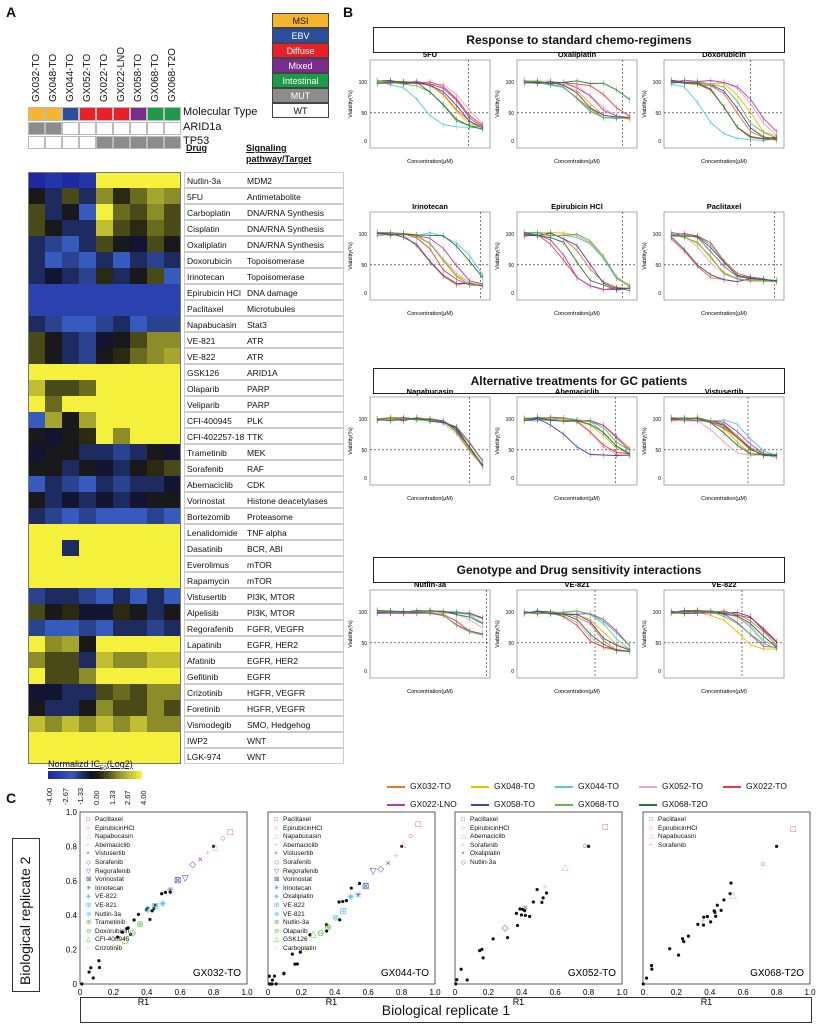 The width and height of the screenshot is (826, 1026). What do you see at coordinates (26, 915) in the screenshot?
I see `ylabel-box` at bounding box center [26, 915].